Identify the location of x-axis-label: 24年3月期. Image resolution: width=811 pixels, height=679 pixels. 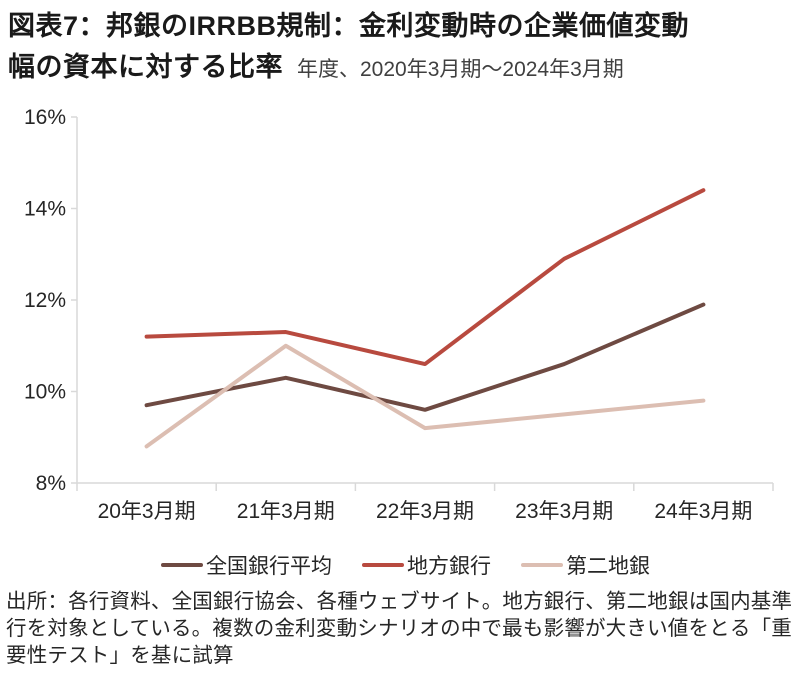
(703, 511).